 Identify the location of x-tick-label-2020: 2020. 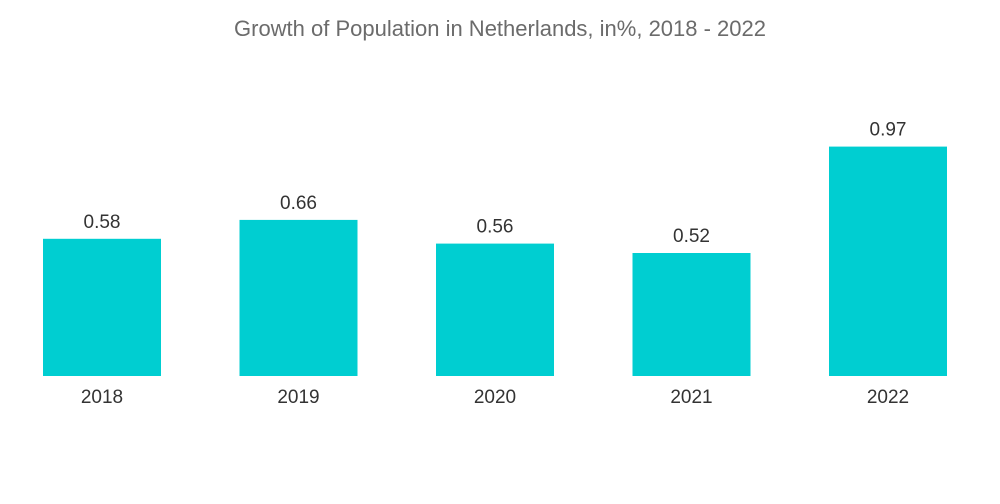
(495, 397).